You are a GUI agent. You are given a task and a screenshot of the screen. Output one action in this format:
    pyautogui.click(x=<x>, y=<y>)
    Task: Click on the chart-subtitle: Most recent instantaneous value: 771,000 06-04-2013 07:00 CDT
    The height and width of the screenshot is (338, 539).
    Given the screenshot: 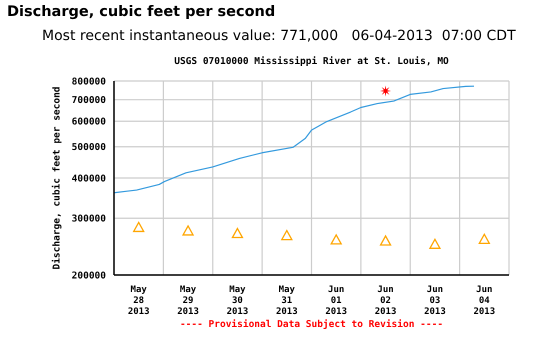 What is the action you would take?
    pyautogui.click(x=279, y=36)
    